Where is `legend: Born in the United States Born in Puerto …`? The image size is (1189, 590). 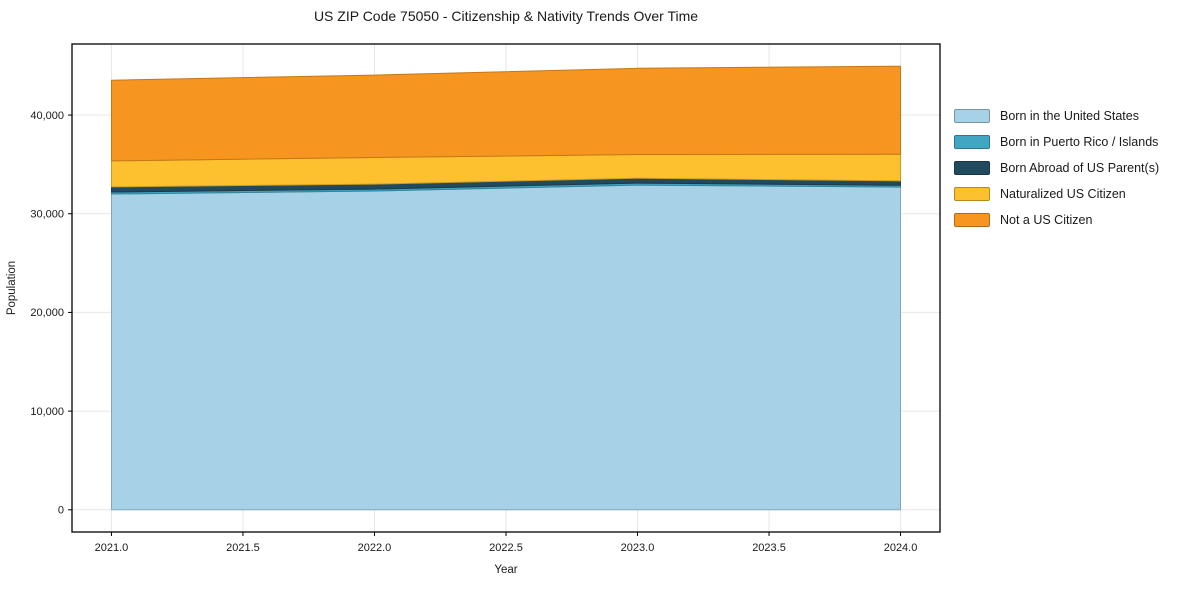
legend: Born in the United States Born in Puerto … is located at coordinates (1056, 168).